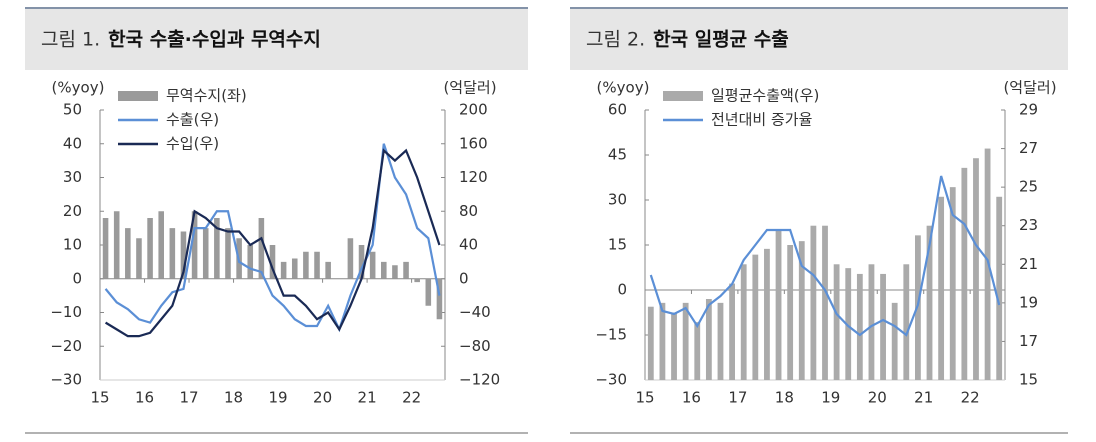  I want to click on y-tick-label: 15, so click(617, 245).